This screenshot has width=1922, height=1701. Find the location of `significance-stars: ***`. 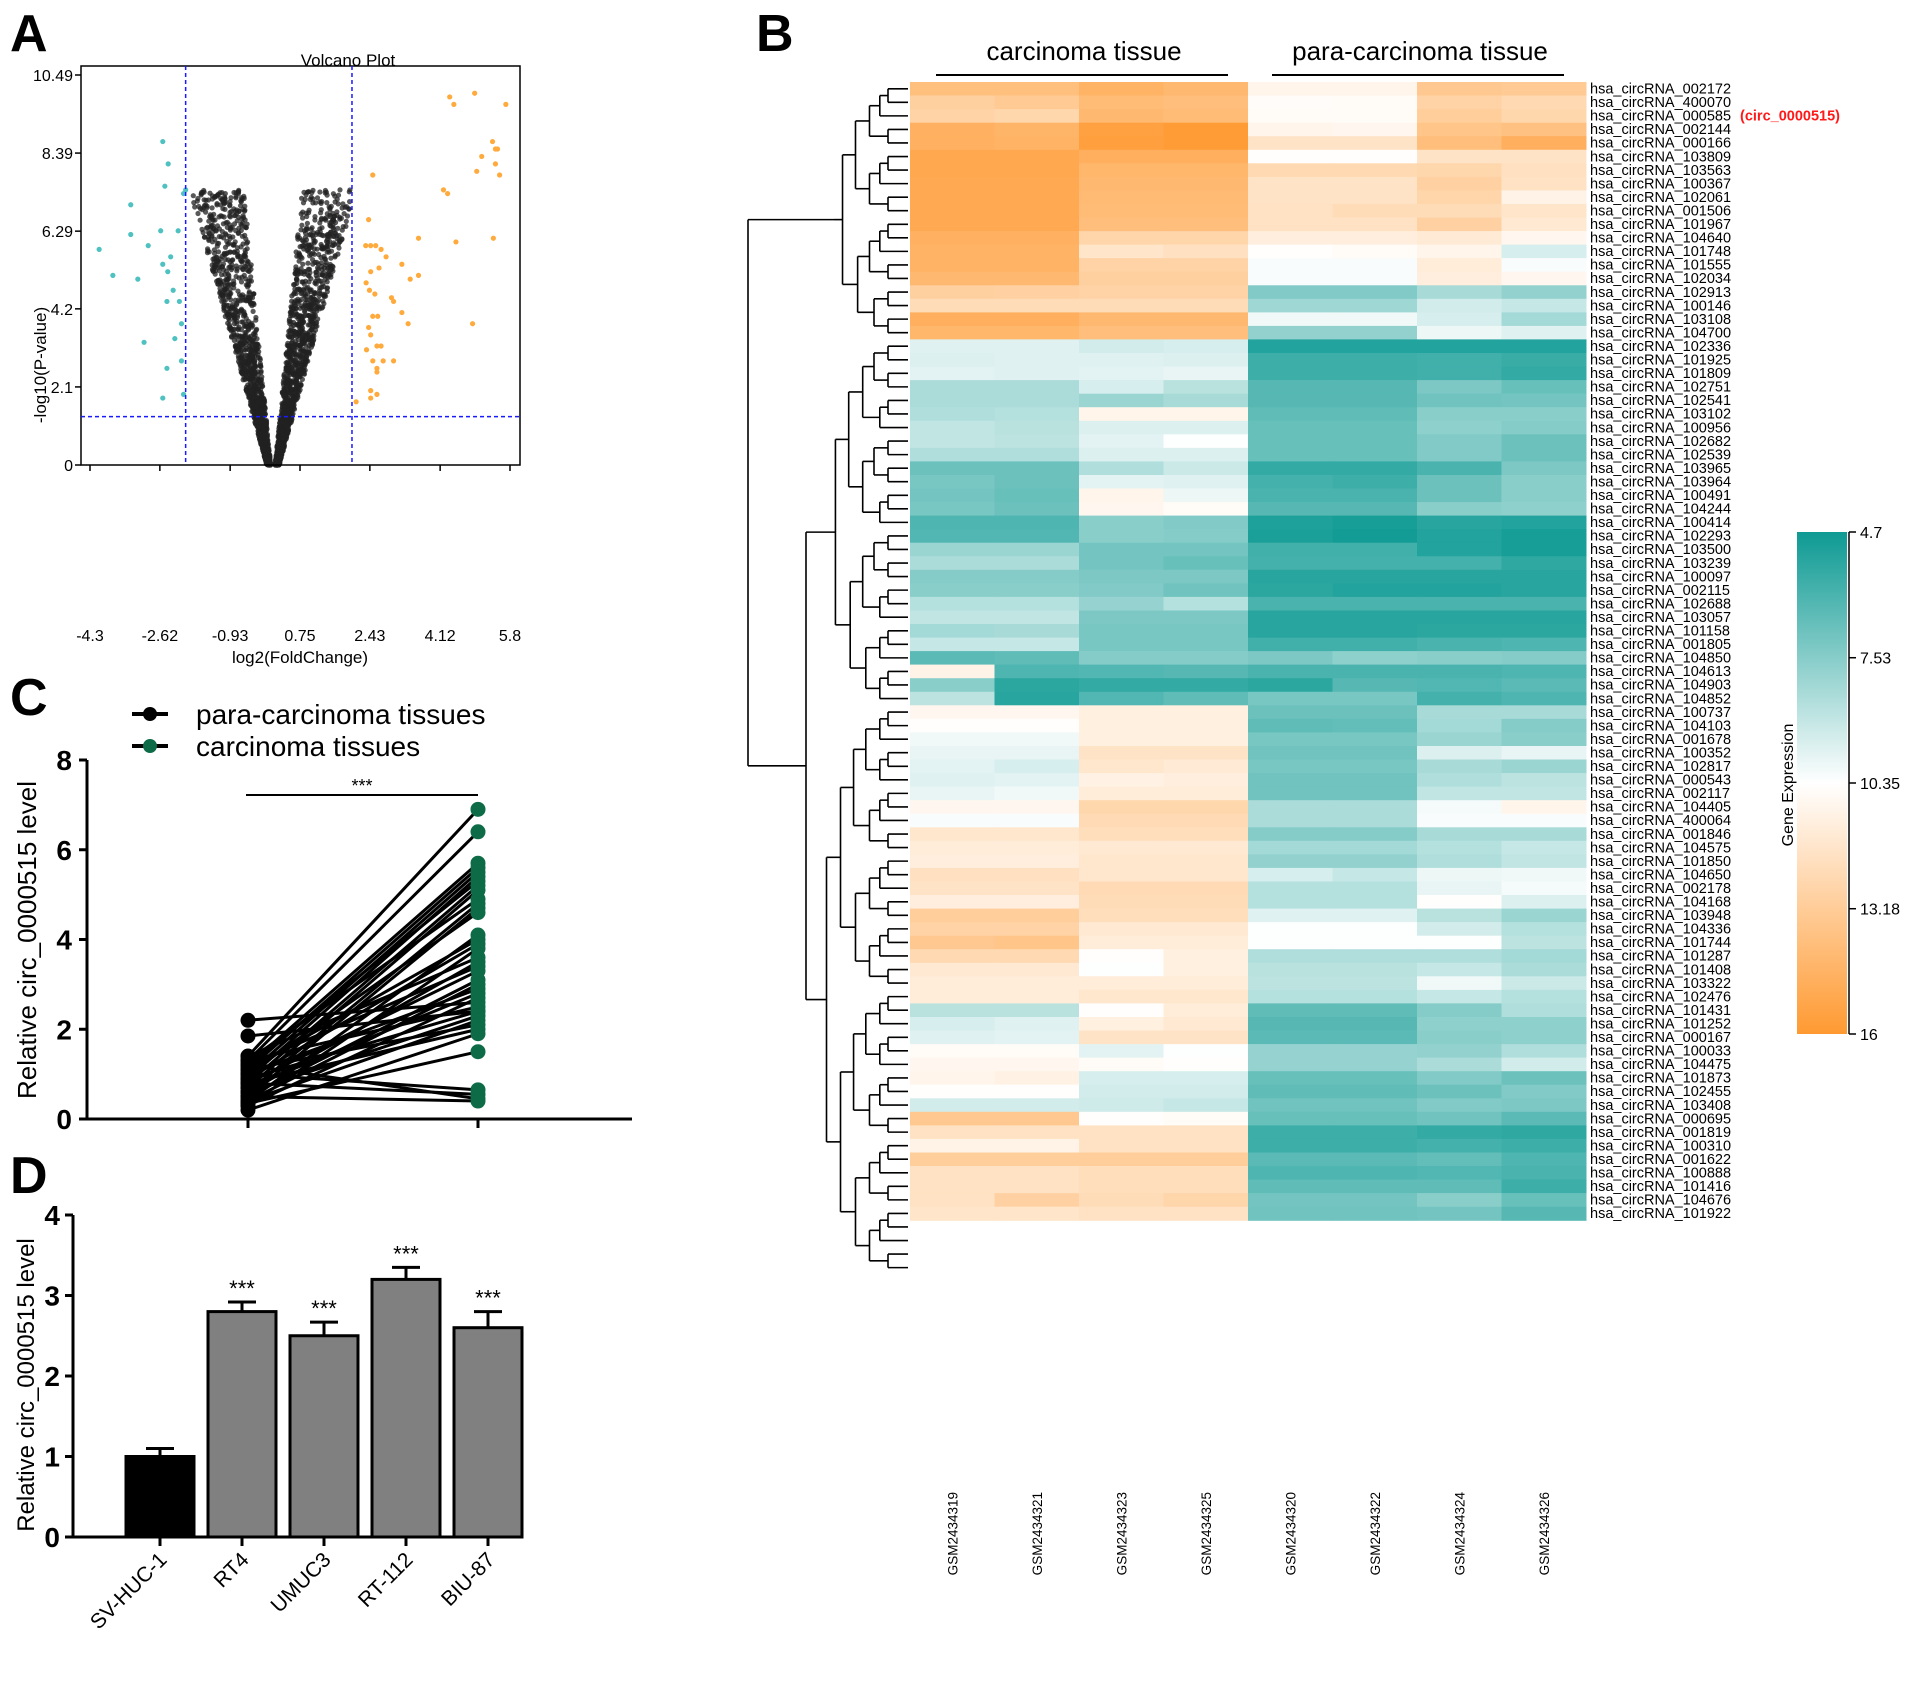

significance-stars: *** is located at coordinates (242, 1288).